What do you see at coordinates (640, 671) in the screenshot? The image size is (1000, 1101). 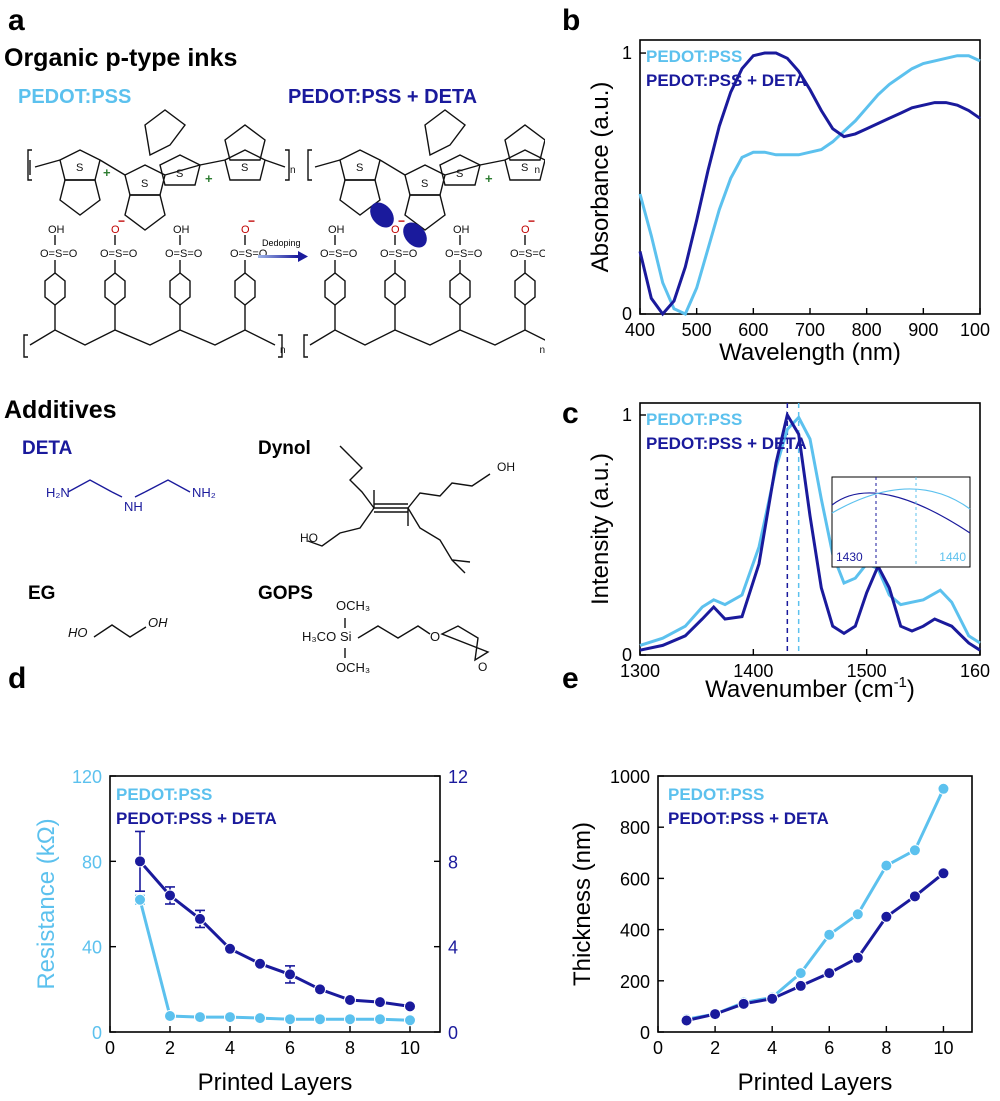 I see `x-tick-label: 1300` at bounding box center [640, 671].